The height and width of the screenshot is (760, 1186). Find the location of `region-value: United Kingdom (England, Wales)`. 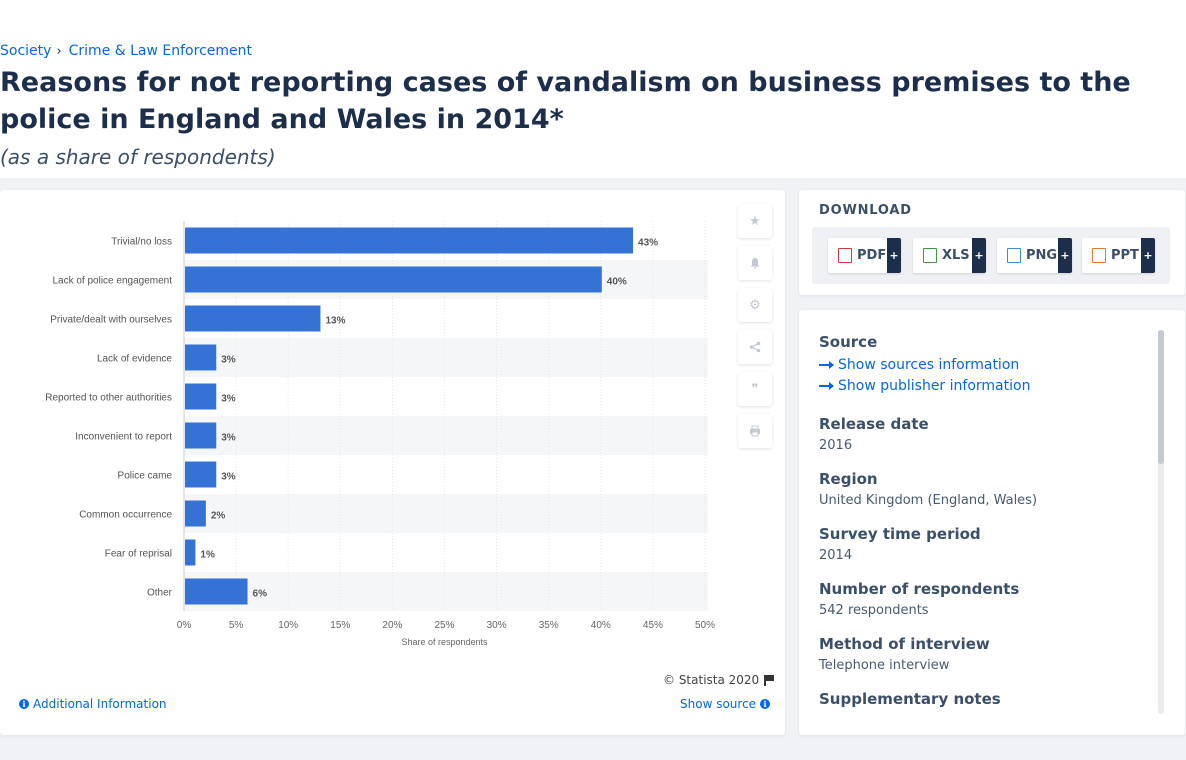

region-value: United Kingdom (England, Wales) is located at coordinates (928, 500).